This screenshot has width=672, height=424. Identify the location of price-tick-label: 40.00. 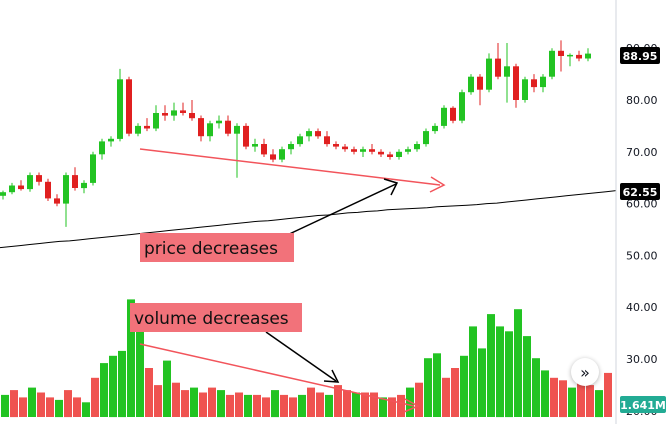
(642, 307).